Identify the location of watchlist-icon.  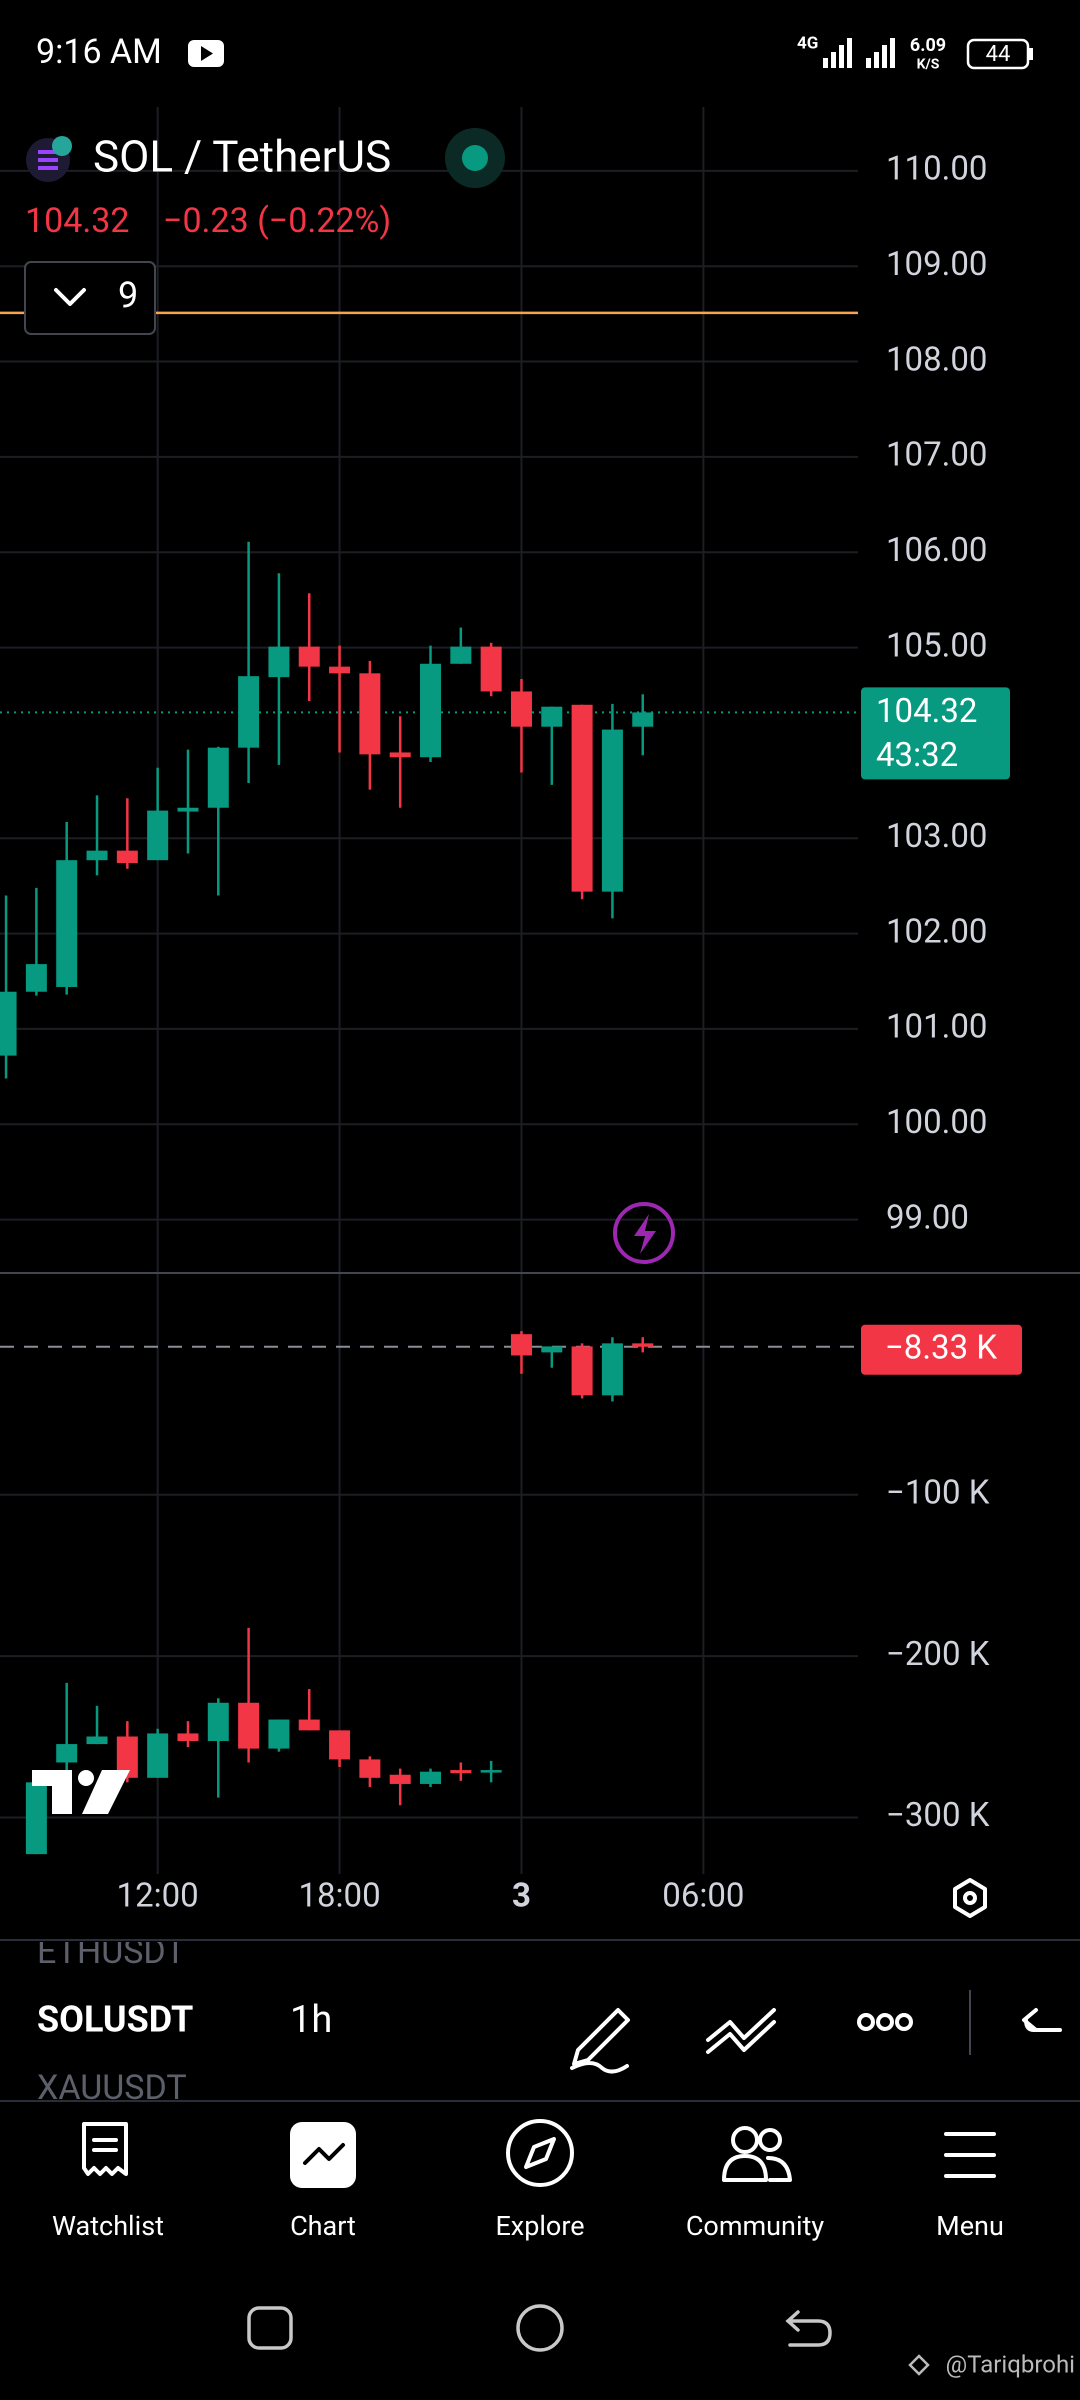
(105, 2149).